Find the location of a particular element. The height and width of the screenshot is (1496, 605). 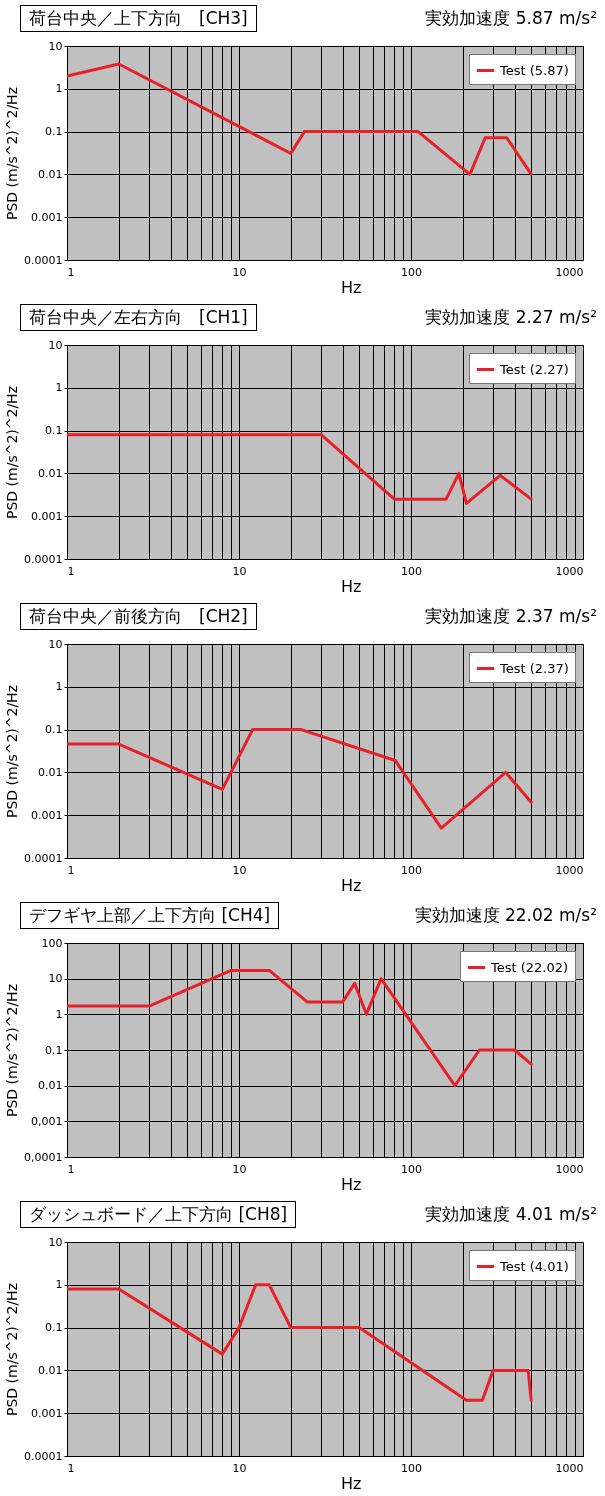

chart-title: ダッシュボード／上下方向 [CH8] is located at coordinates (158, 1214).